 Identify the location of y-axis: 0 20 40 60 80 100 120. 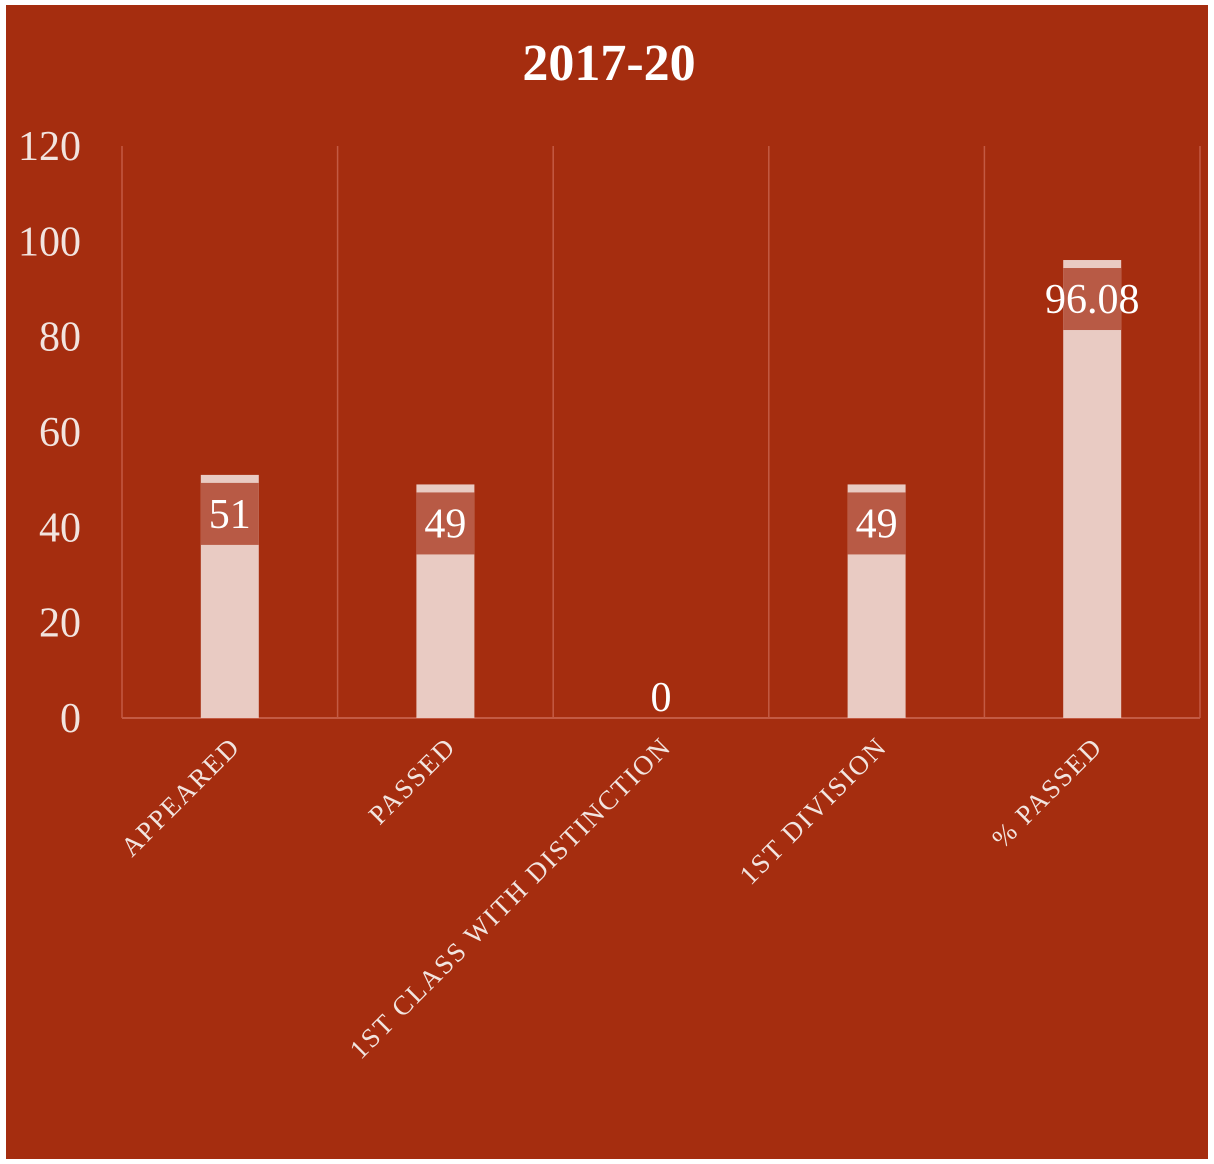
(49, 433).